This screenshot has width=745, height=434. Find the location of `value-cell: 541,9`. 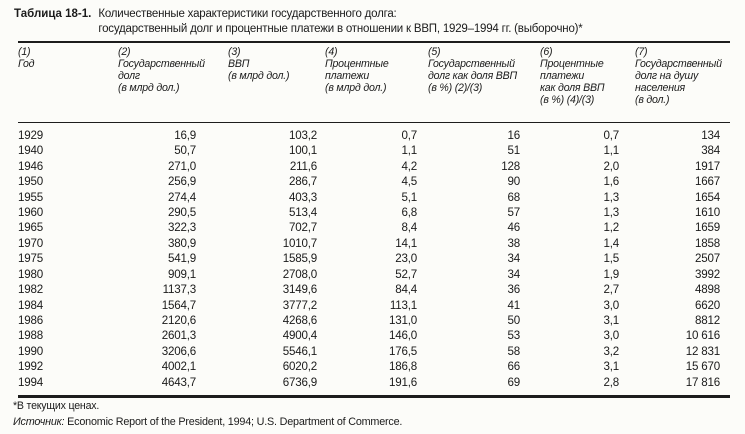

value-cell: 541,9 is located at coordinates (181, 259).